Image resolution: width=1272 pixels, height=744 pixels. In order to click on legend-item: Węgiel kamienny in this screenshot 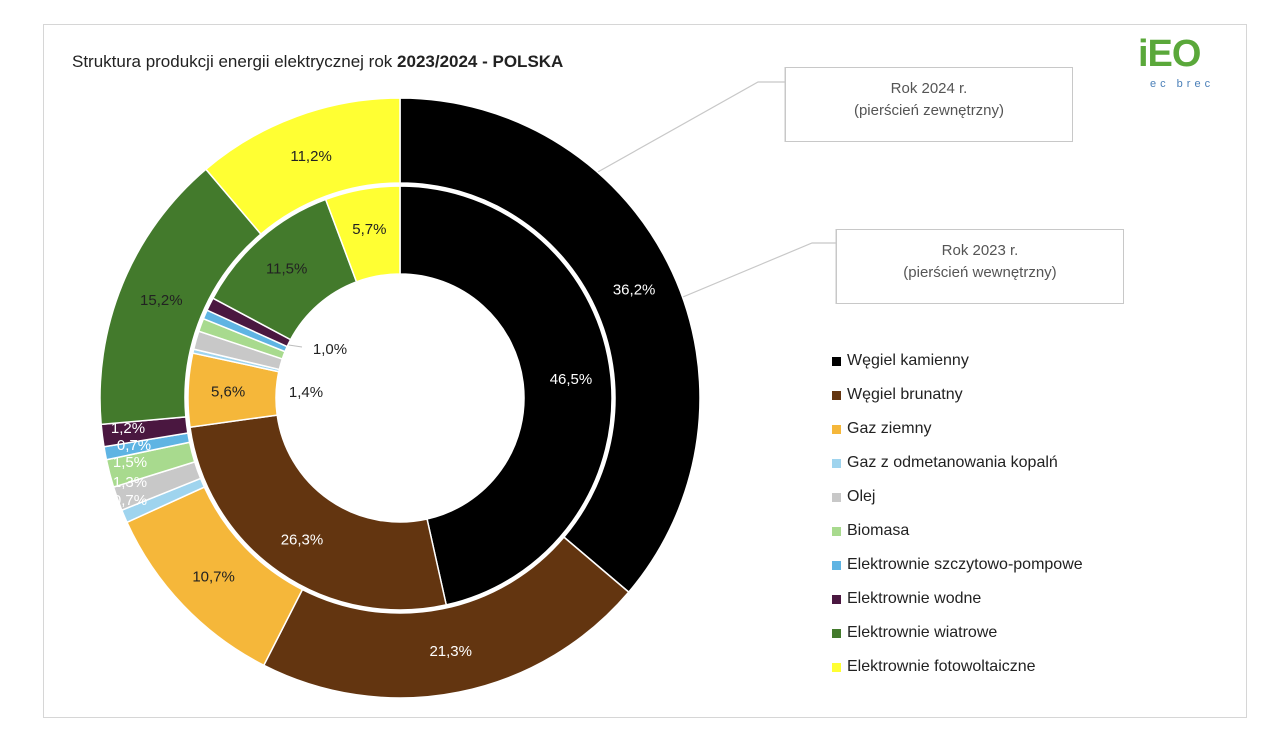, I will do `click(957, 361)`.